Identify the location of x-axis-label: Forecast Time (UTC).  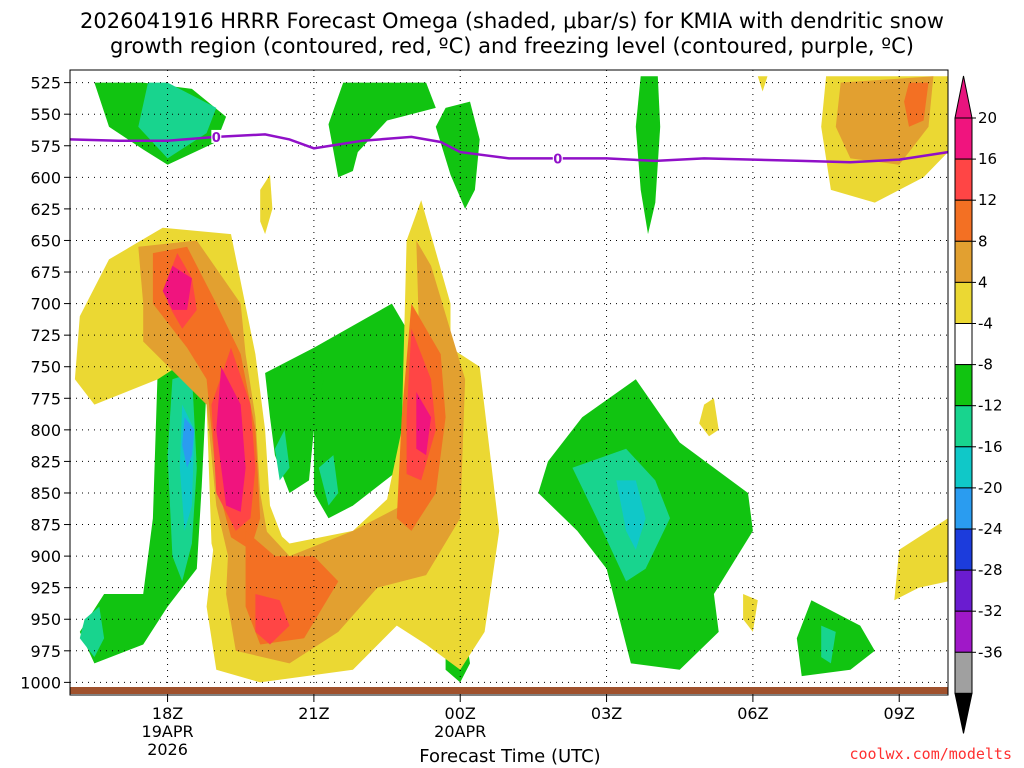
(509, 756).